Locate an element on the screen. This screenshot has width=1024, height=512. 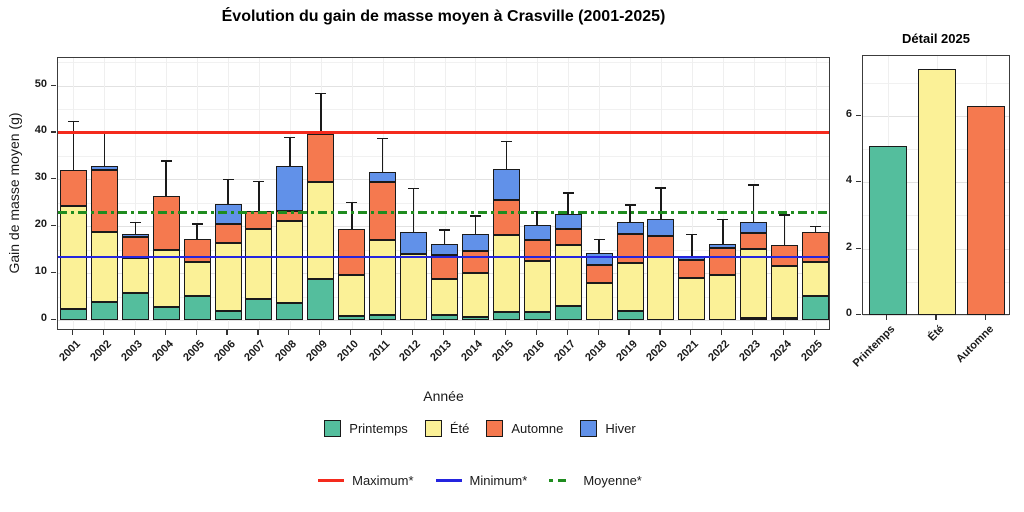
error-bar-stem-2003 is located at coordinates (135, 227).